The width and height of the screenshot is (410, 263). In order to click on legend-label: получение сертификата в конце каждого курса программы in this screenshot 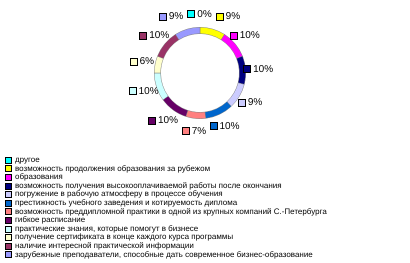, I will do `click(124, 237)`.